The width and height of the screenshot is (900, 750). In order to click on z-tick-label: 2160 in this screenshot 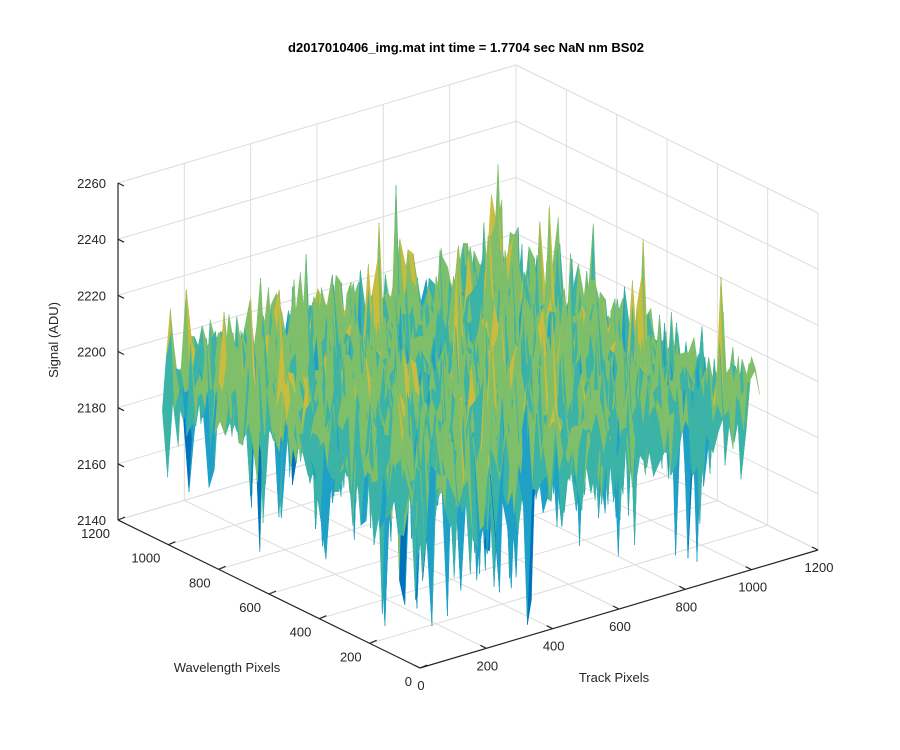, I will do `click(91, 464)`.